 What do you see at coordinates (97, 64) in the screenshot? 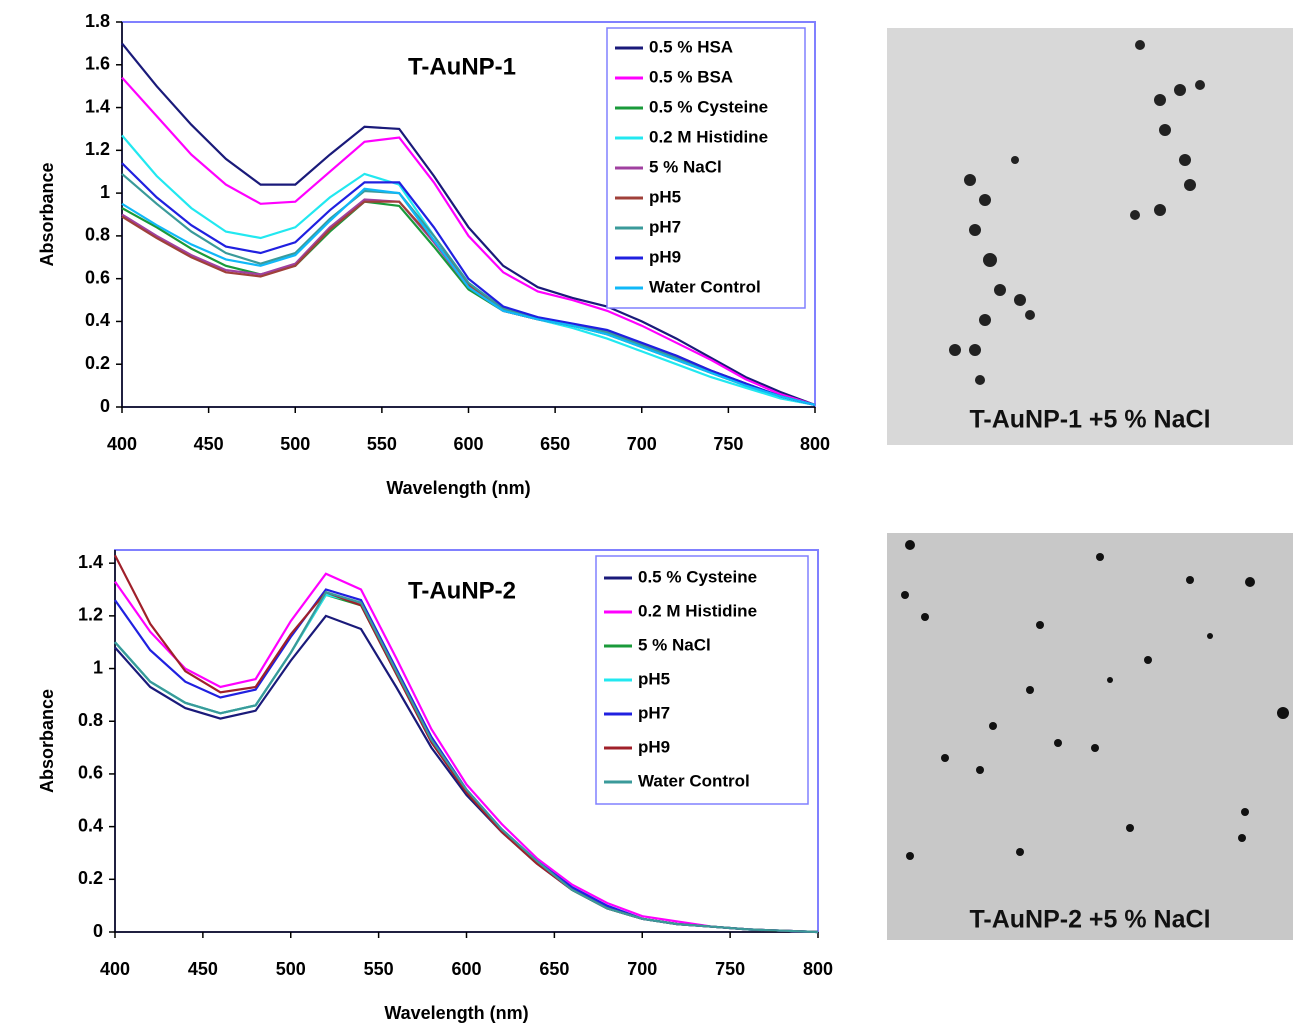
I see `y-tick-label: 1.6` at bounding box center [97, 64].